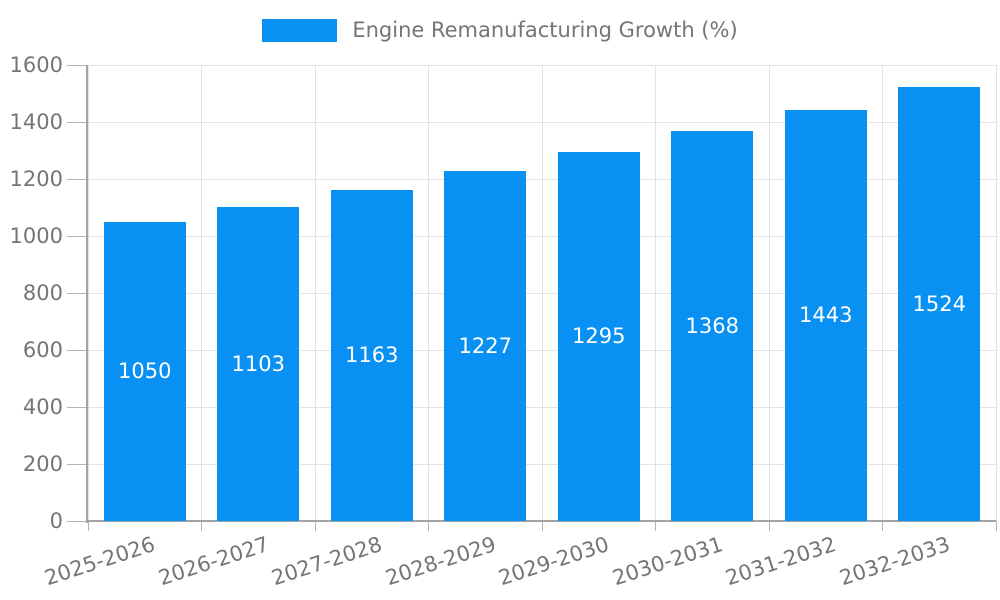 The image size is (1000, 600). What do you see at coordinates (42, 350) in the screenshot?
I see `y-tick-label: 600` at bounding box center [42, 350].